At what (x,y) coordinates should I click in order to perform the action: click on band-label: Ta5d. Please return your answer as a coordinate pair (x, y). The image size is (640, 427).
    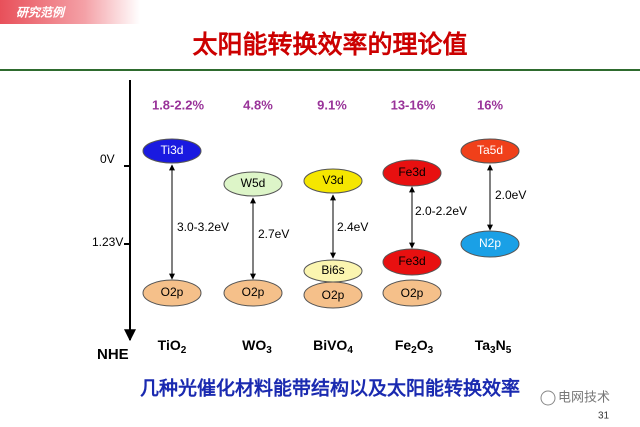
    Looking at the image, I should click on (490, 150).